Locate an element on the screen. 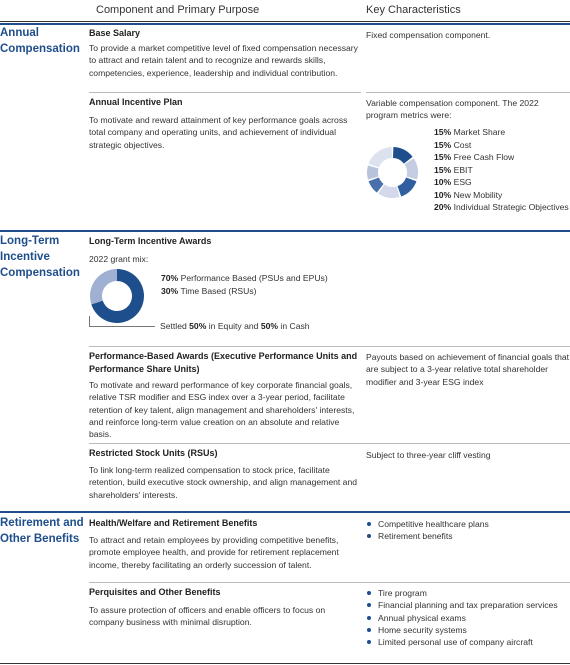  settled-bracket is located at coordinates (122, 321).